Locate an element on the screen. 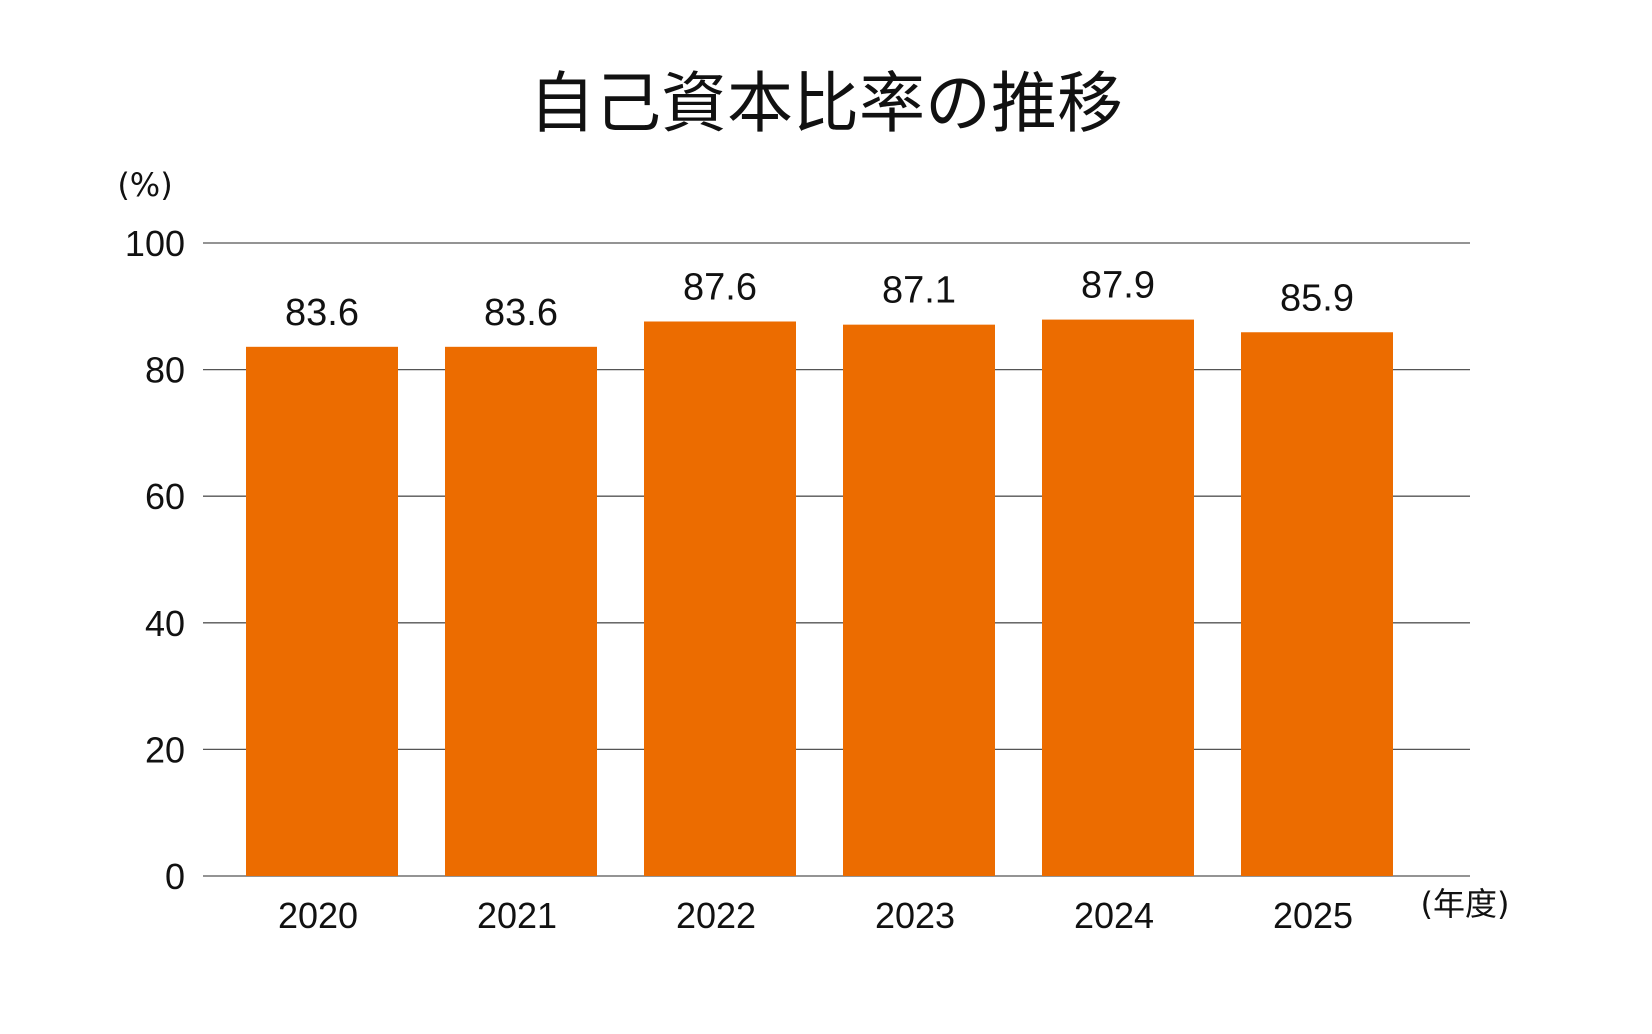 The height and width of the screenshot is (1034, 1652). y-tick-label: 20 is located at coordinates (165, 749).